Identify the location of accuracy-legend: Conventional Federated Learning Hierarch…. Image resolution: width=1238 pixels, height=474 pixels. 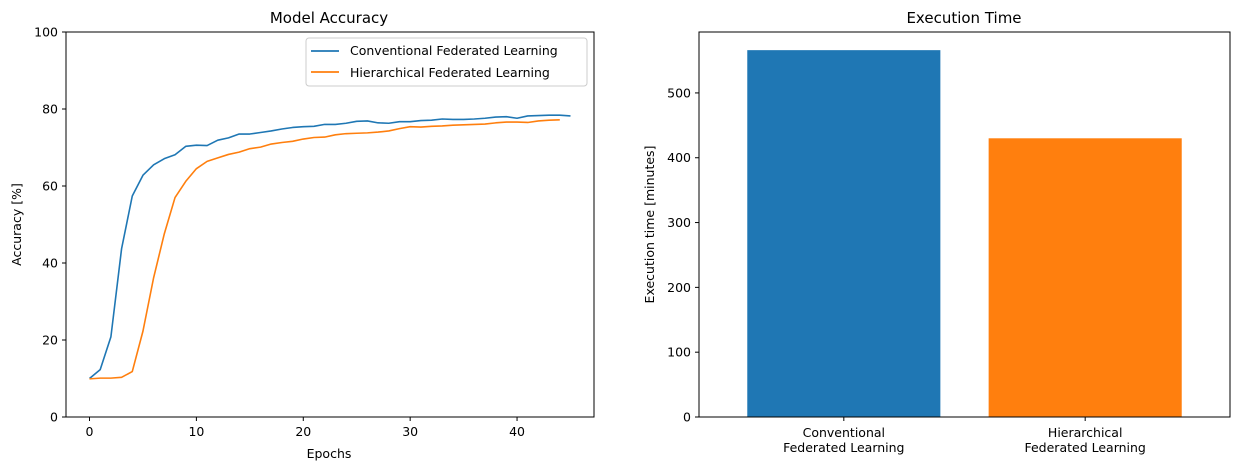
(446, 62).